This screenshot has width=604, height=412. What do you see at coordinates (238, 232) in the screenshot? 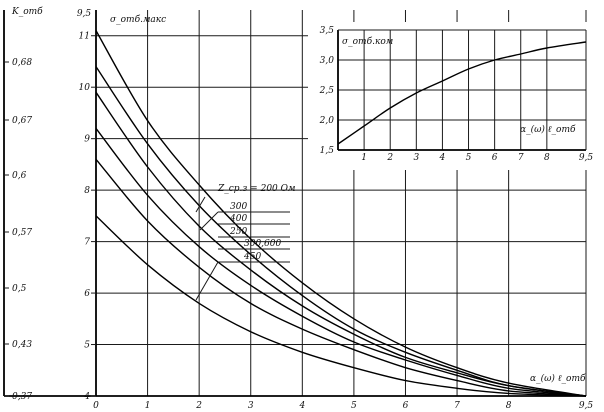
I see `legend-item-250: 250` at bounding box center [238, 232].